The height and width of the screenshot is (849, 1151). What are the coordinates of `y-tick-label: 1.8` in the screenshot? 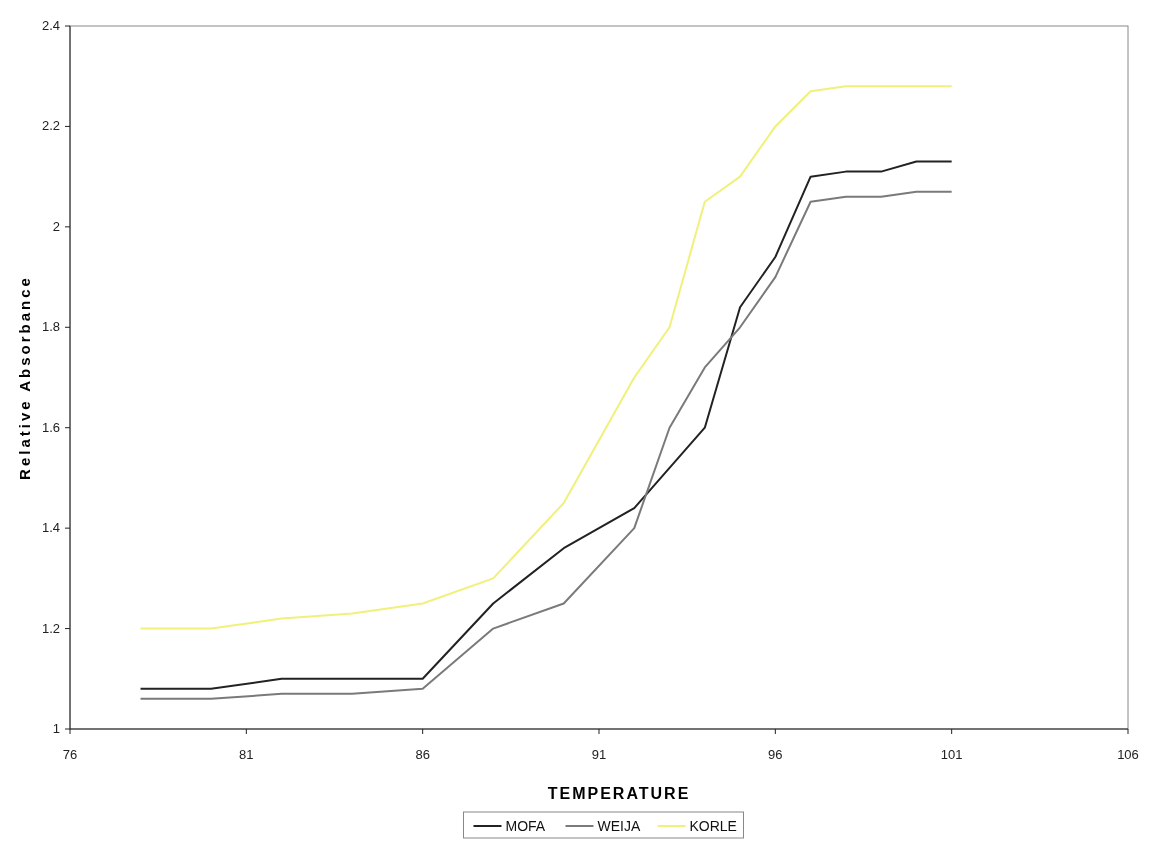 It's located at (50, 327).